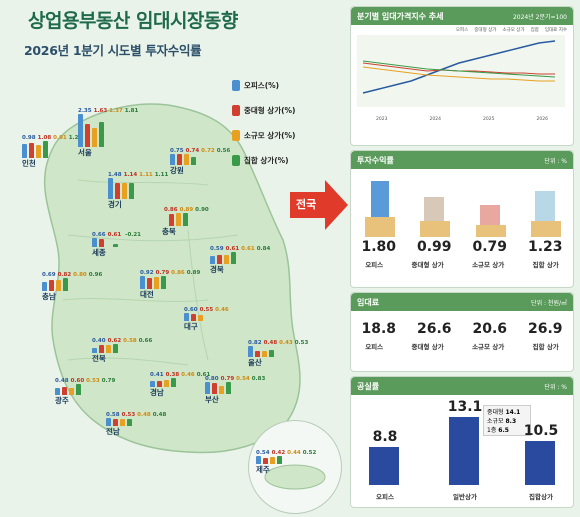 The height and width of the screenshot is (517, 580). What do you see at coordinates (546, 214) in the screenshot?
I see `complex-store-building-icon` at bounding box center [546, 214].